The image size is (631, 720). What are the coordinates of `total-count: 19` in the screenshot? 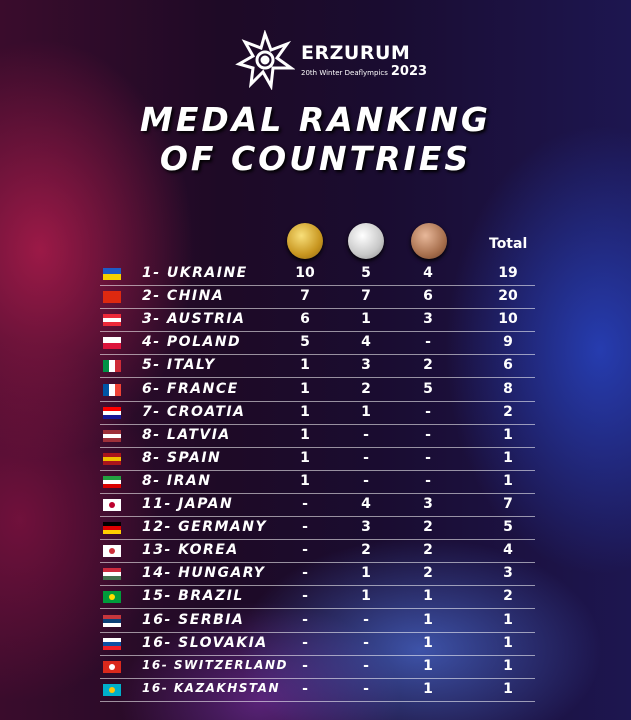 It's located at (508, 273).